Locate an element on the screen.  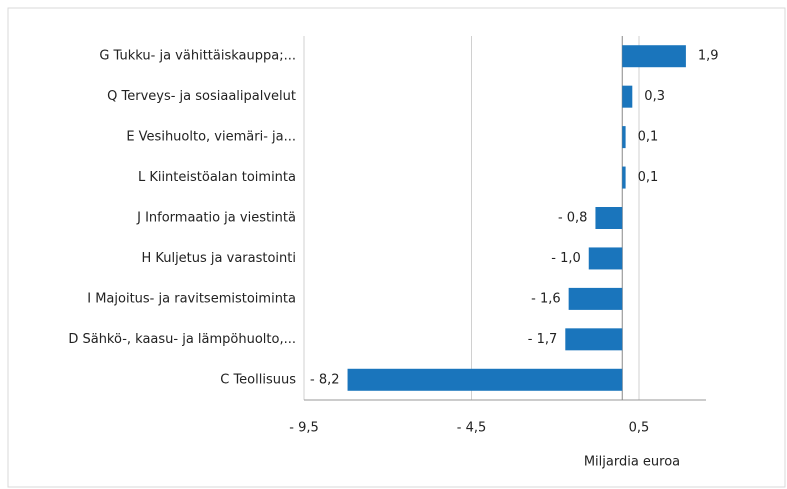
x-tick-label: 0,5 is located at coordinates (639, 428).